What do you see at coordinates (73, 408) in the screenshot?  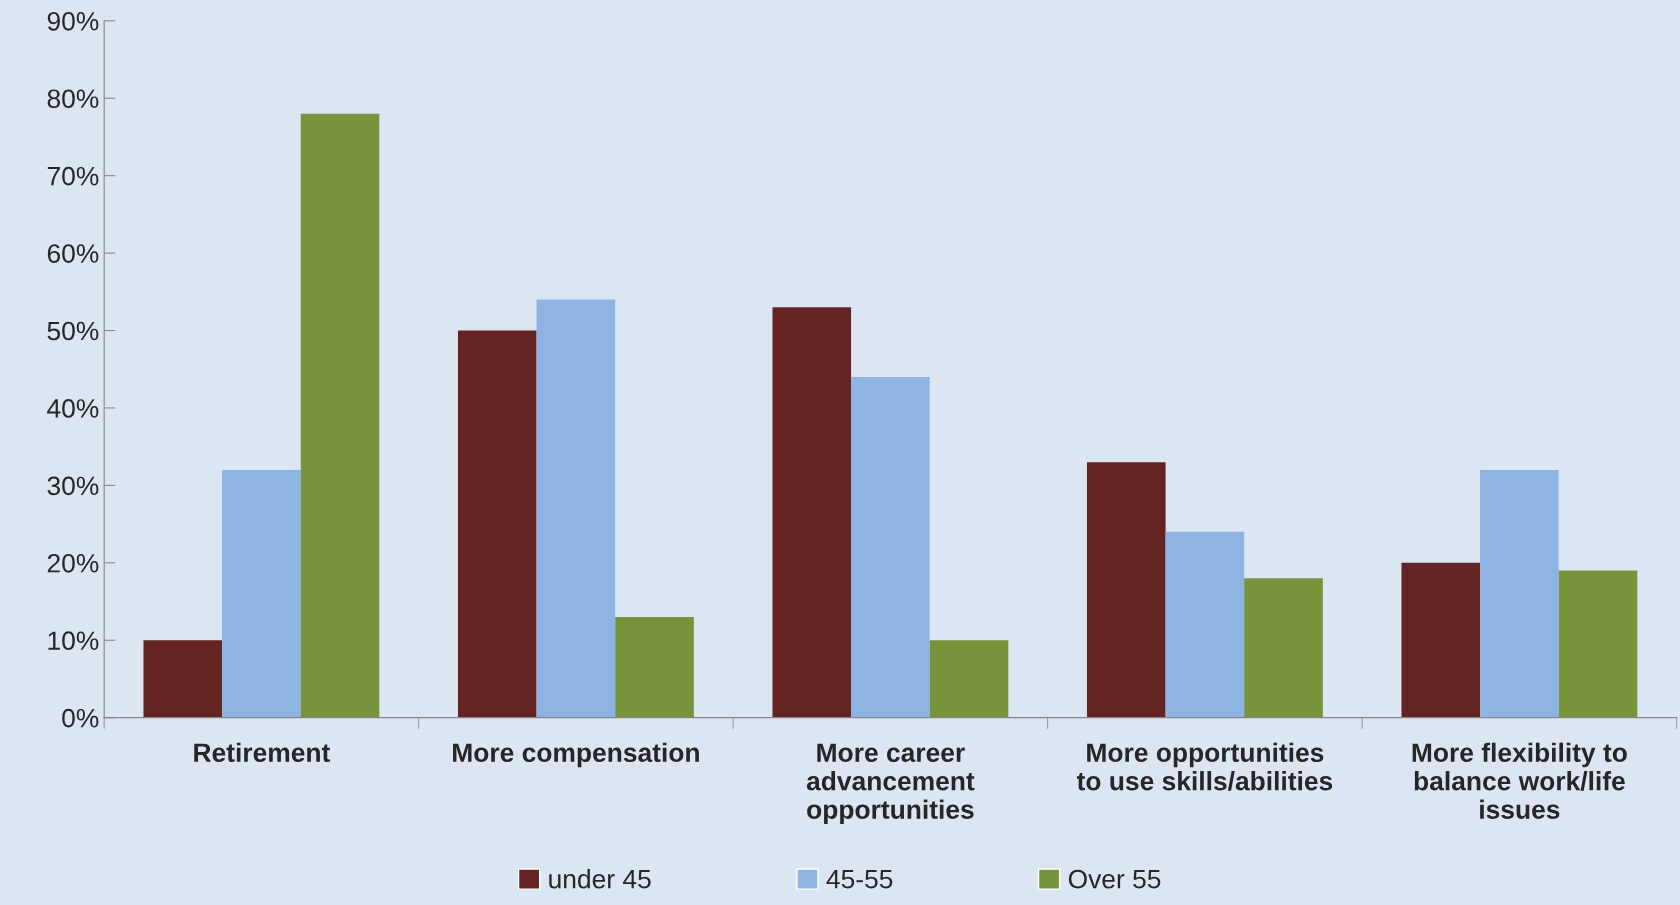 I see `y-tick-label: 40%` at bounding box center [73, 408].